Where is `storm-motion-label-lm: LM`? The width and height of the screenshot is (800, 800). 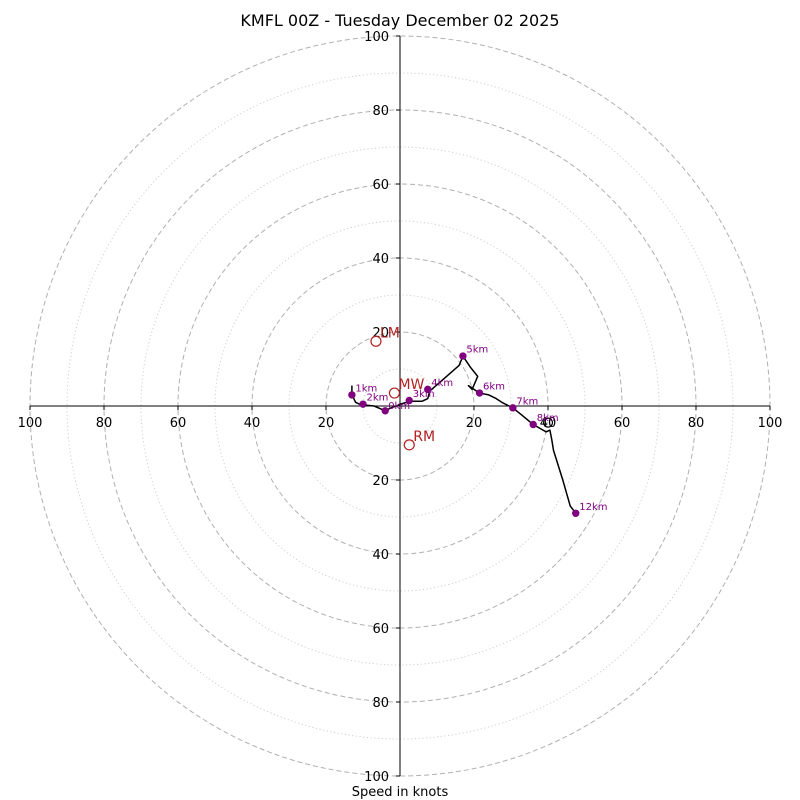
storm-motion-label-lm: LM is located at coordinates (390, 333).